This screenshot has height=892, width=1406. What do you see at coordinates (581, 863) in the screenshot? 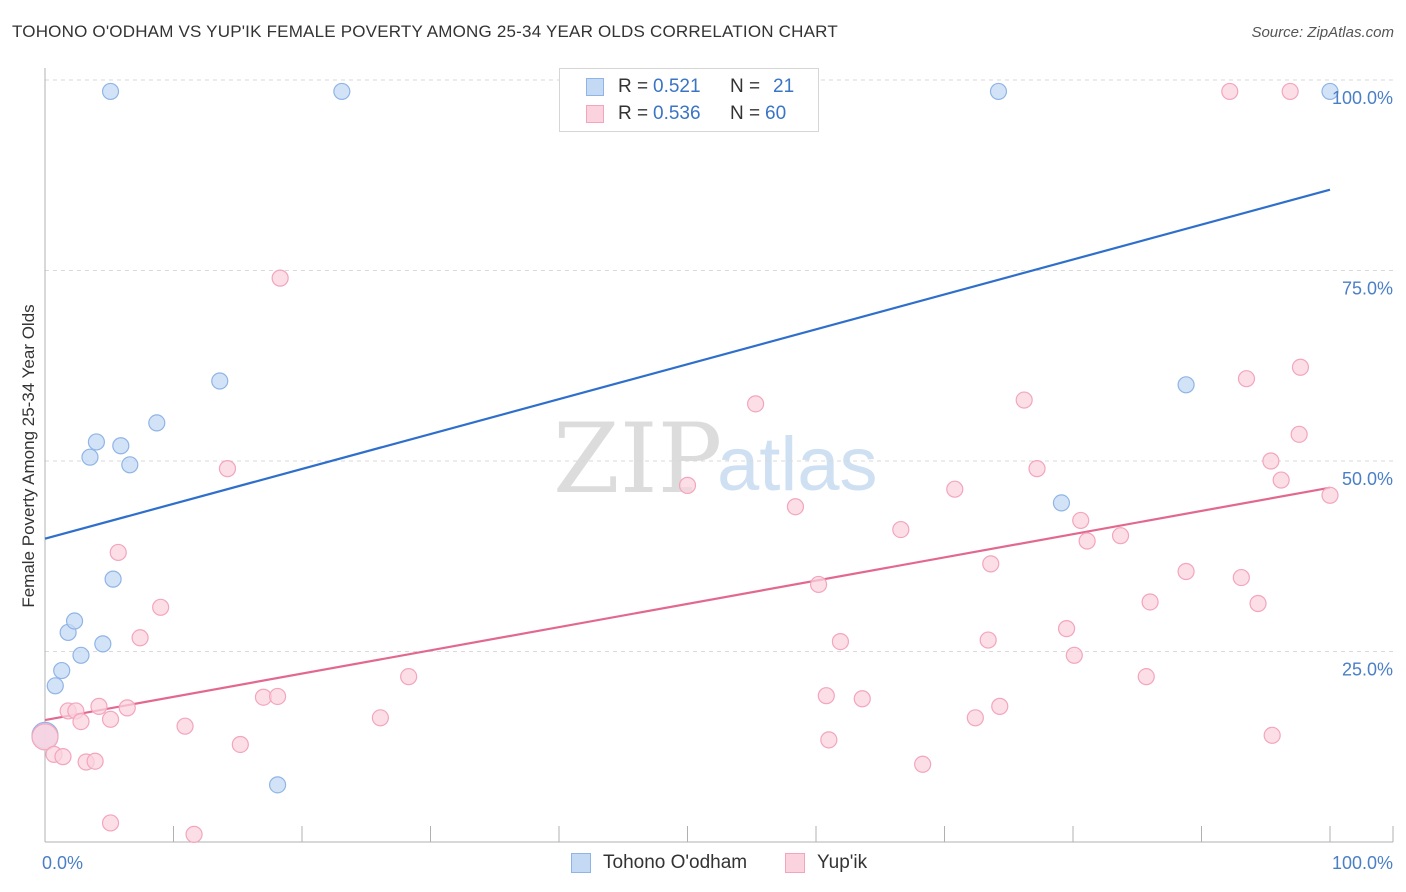
I see `bottom-legend-swatch-tohono` at bounding box center [581, 863].